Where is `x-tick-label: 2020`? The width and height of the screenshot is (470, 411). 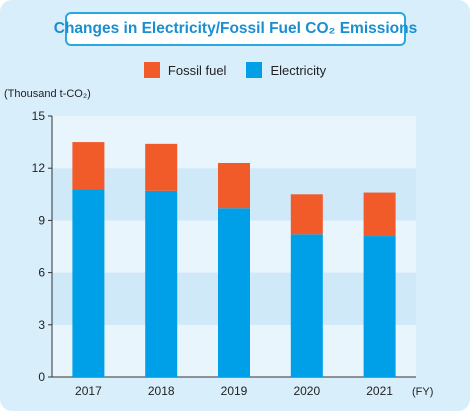 x-tick-label: 2020 is located at coordinates (306, 391).